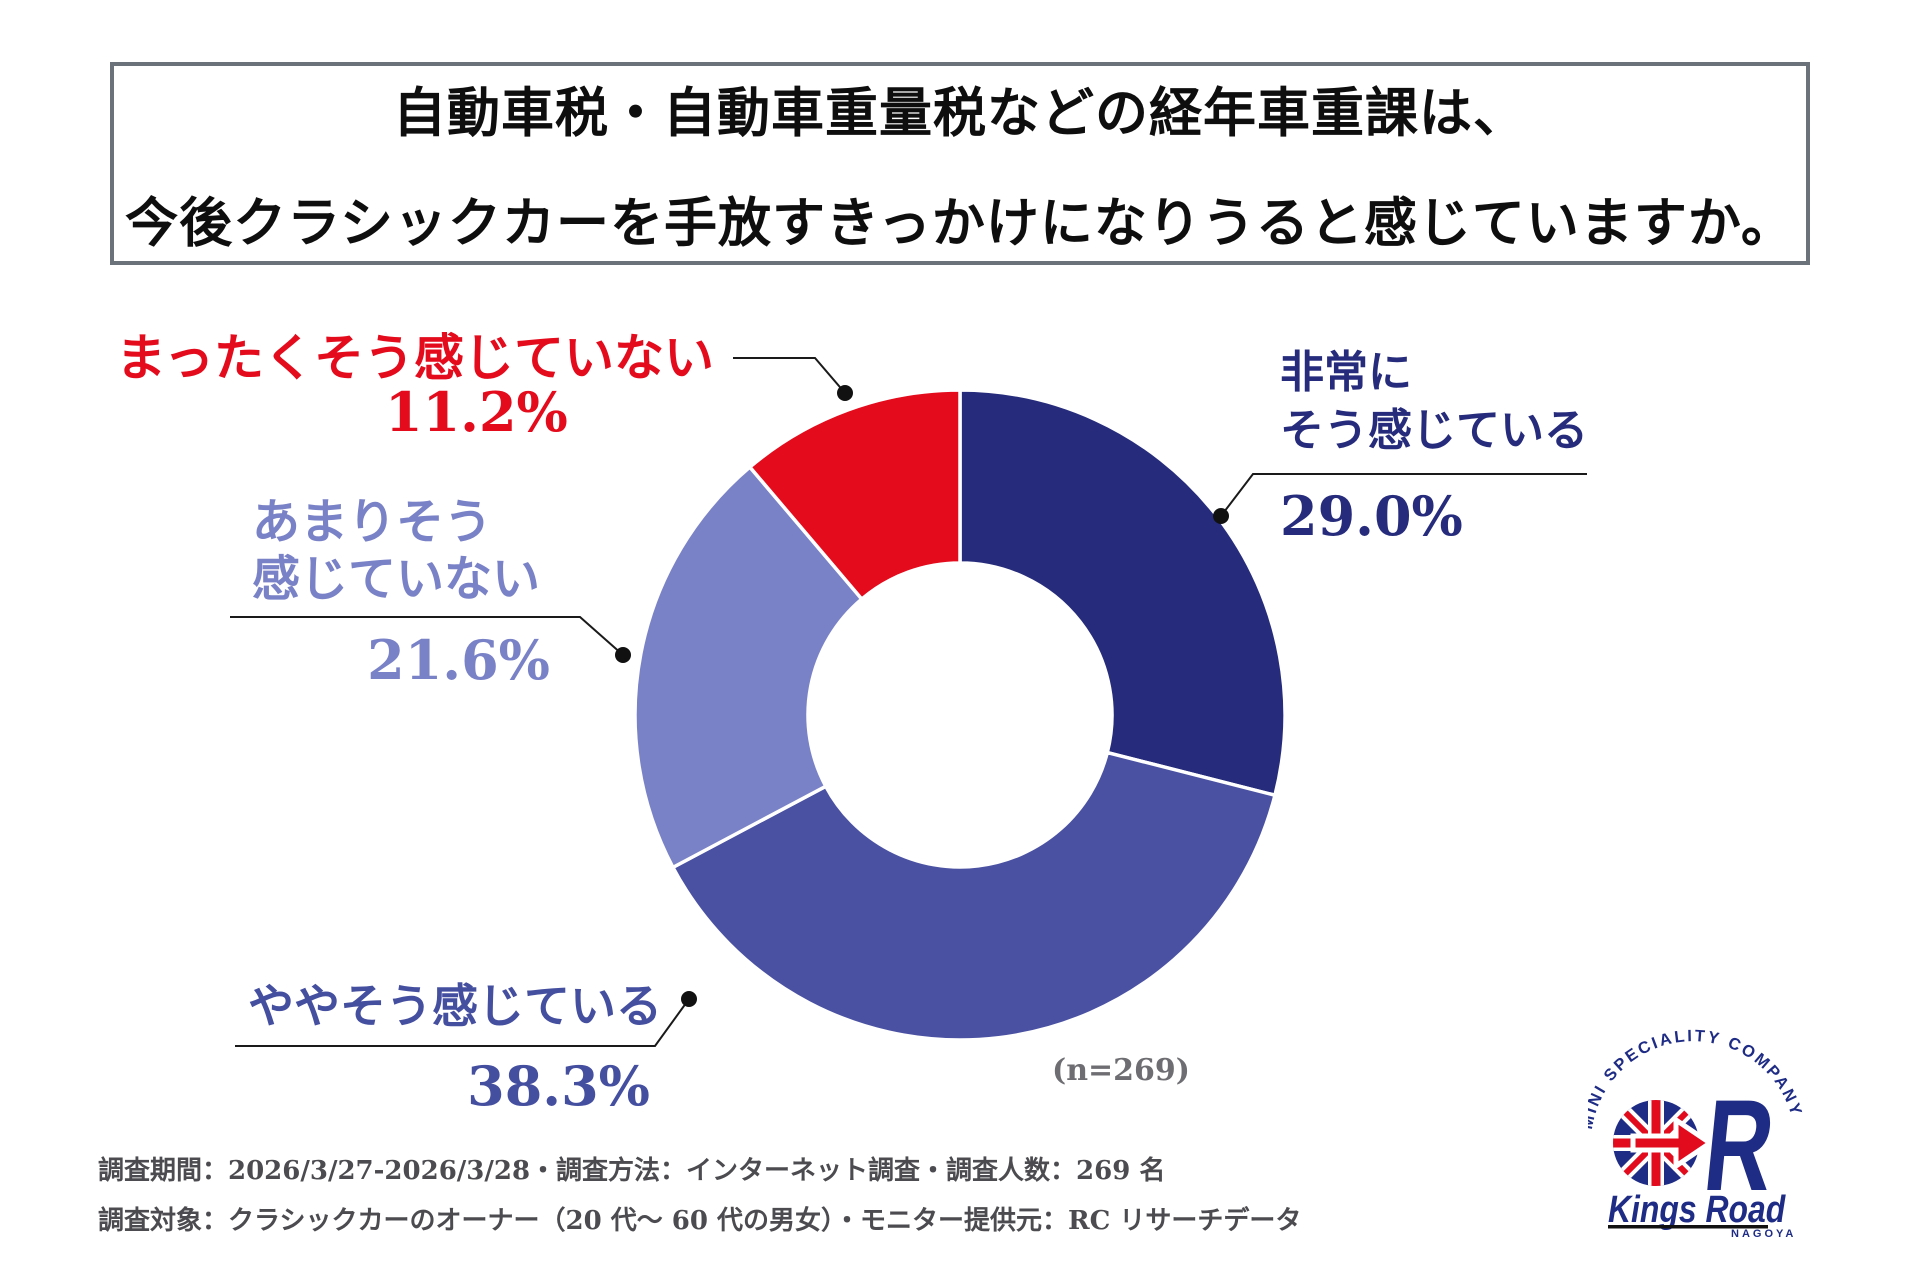 The width and height of the screenshot is (1920, 1280). I want to click on leader-somewhat-line, so click(462, 1022).